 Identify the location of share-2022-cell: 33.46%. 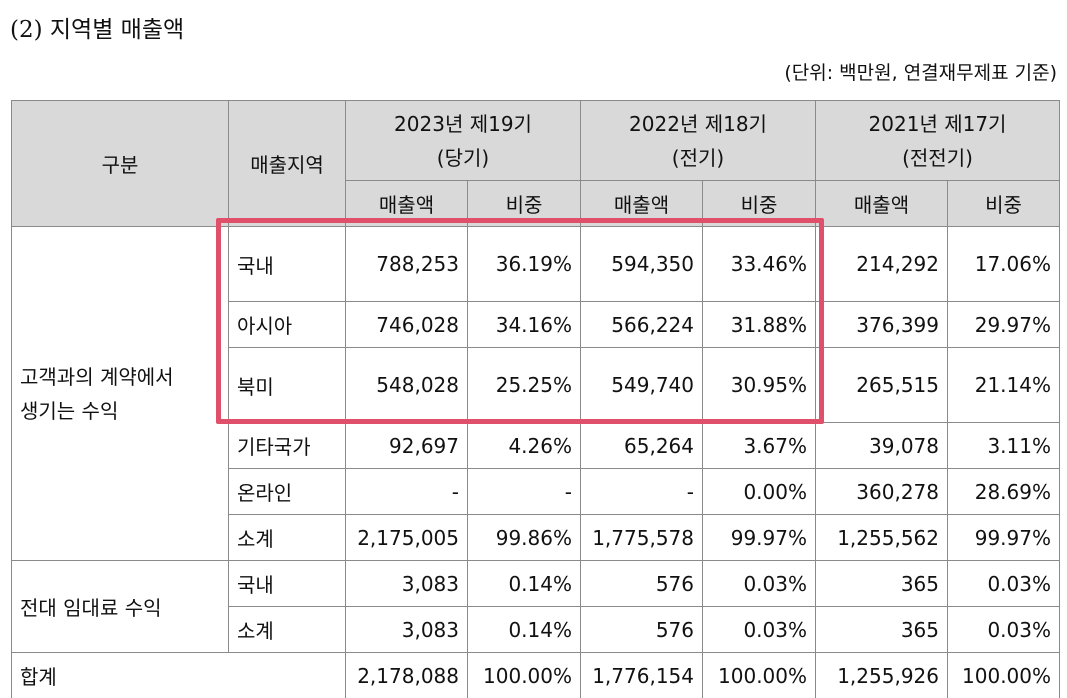
(759, 264).